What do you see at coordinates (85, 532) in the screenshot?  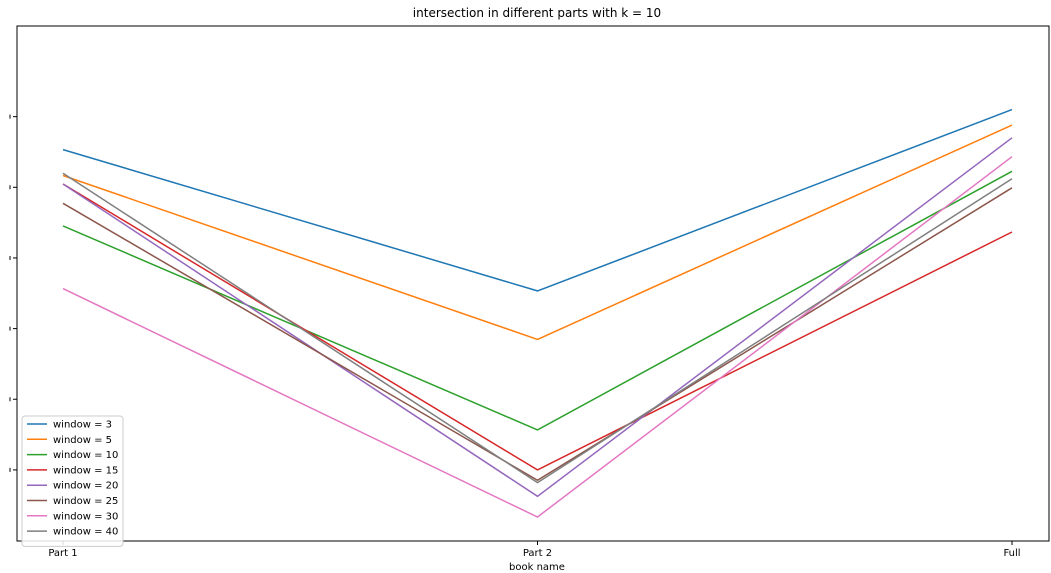 I see `legend-entry: window = 40` at bounding box center [85, 532].